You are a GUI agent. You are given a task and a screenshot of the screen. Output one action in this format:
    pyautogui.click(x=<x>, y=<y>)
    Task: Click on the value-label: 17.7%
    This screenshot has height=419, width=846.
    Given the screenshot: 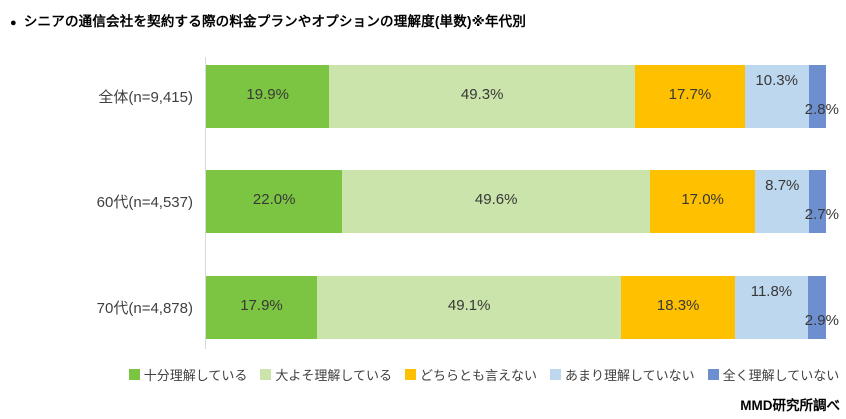 What is the action you would take?
    pyautogui.click(x=690, y=94)
    